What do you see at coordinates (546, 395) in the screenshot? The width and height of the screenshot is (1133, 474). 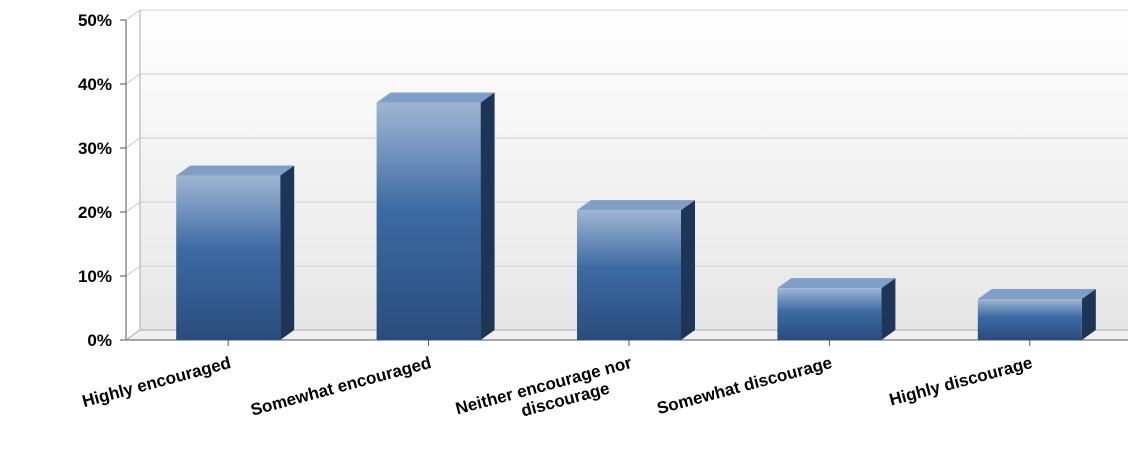 I see `x-category-label: Neither encourage nordiscourage` at bounding box center [546, 395].